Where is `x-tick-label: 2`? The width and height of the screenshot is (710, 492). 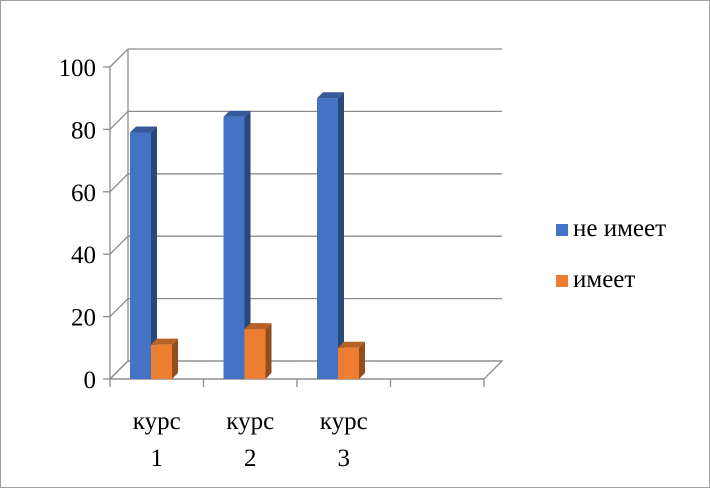
x-tick-label: 2 is located at coordinates (250, 458).